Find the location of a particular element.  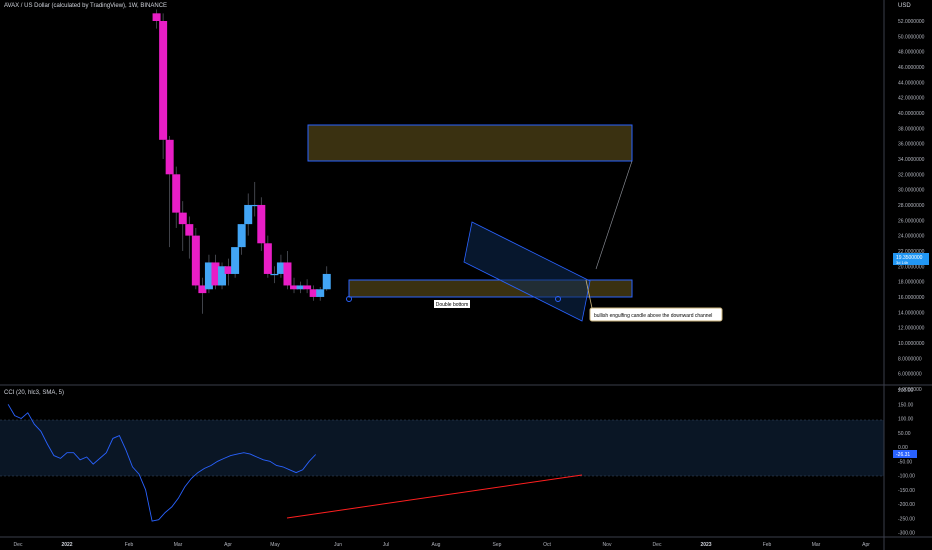

projection-line is located at coordinates (614, 215).